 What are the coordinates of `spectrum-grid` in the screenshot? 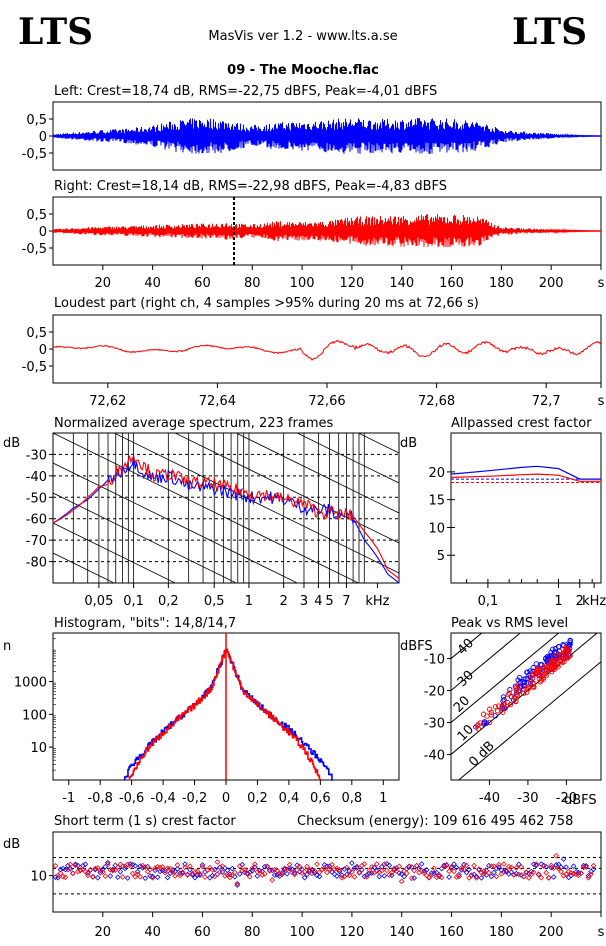 It's located at (226, 508).